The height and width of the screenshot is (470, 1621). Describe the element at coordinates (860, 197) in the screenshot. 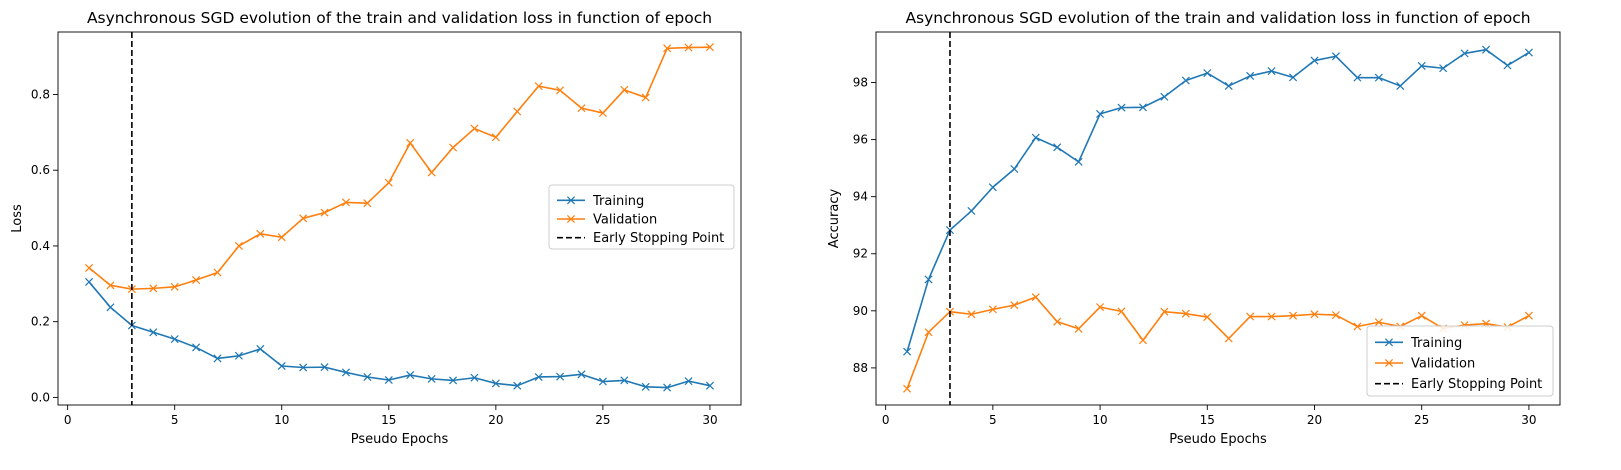

I see `y-tick-label: 94` at that location.